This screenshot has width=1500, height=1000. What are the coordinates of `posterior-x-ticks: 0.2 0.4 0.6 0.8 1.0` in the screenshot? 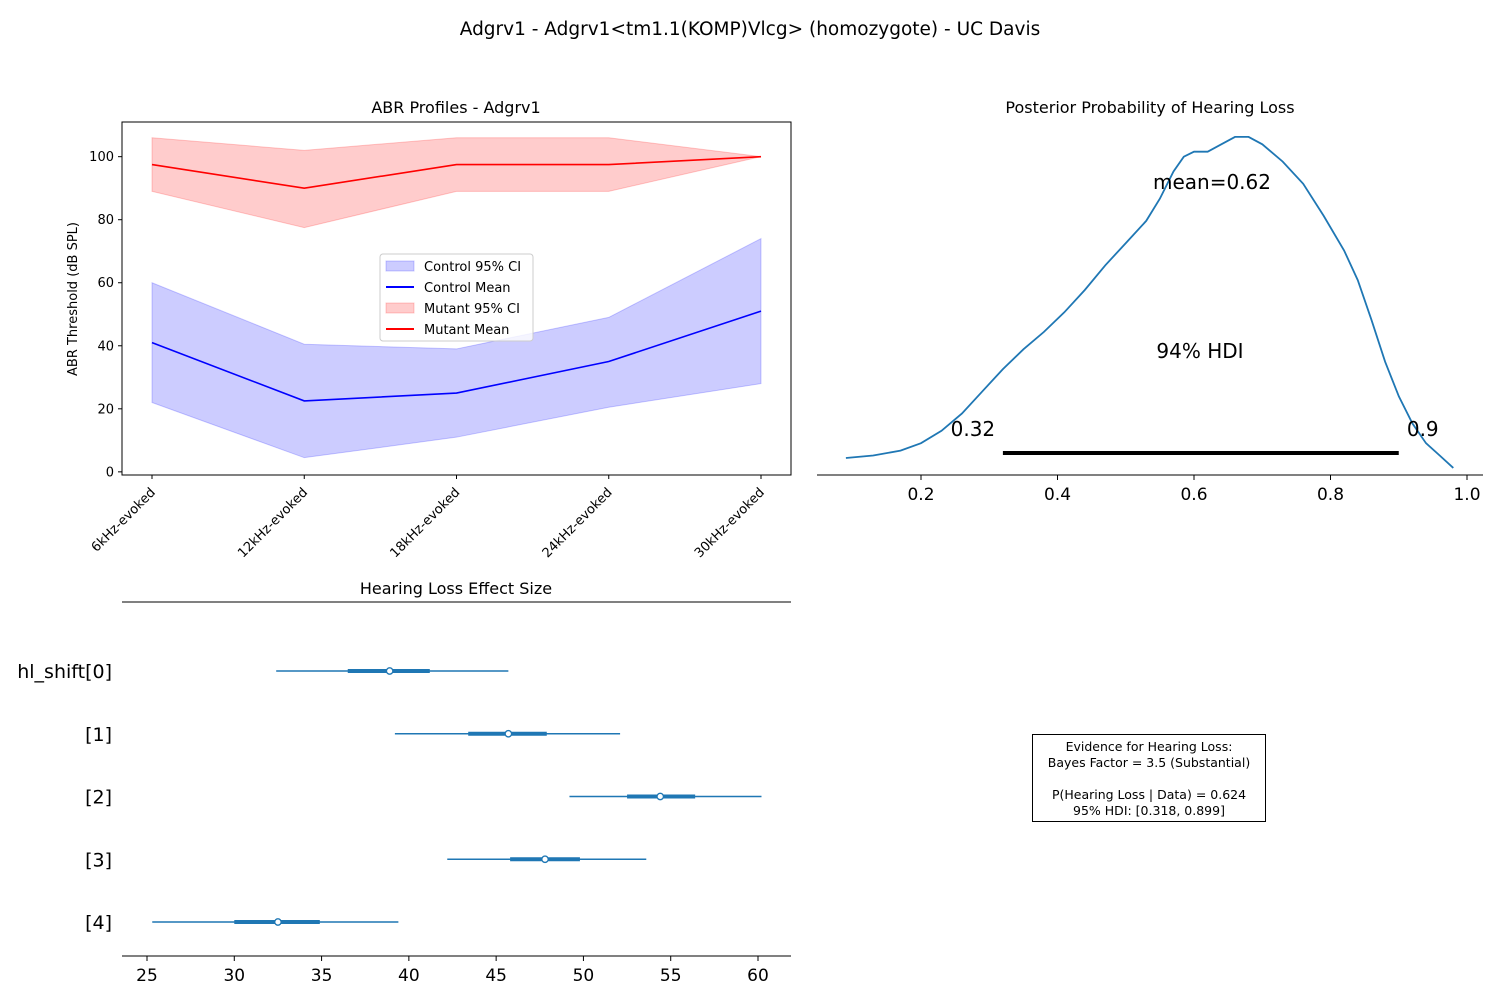 It's located at (1194, 490).